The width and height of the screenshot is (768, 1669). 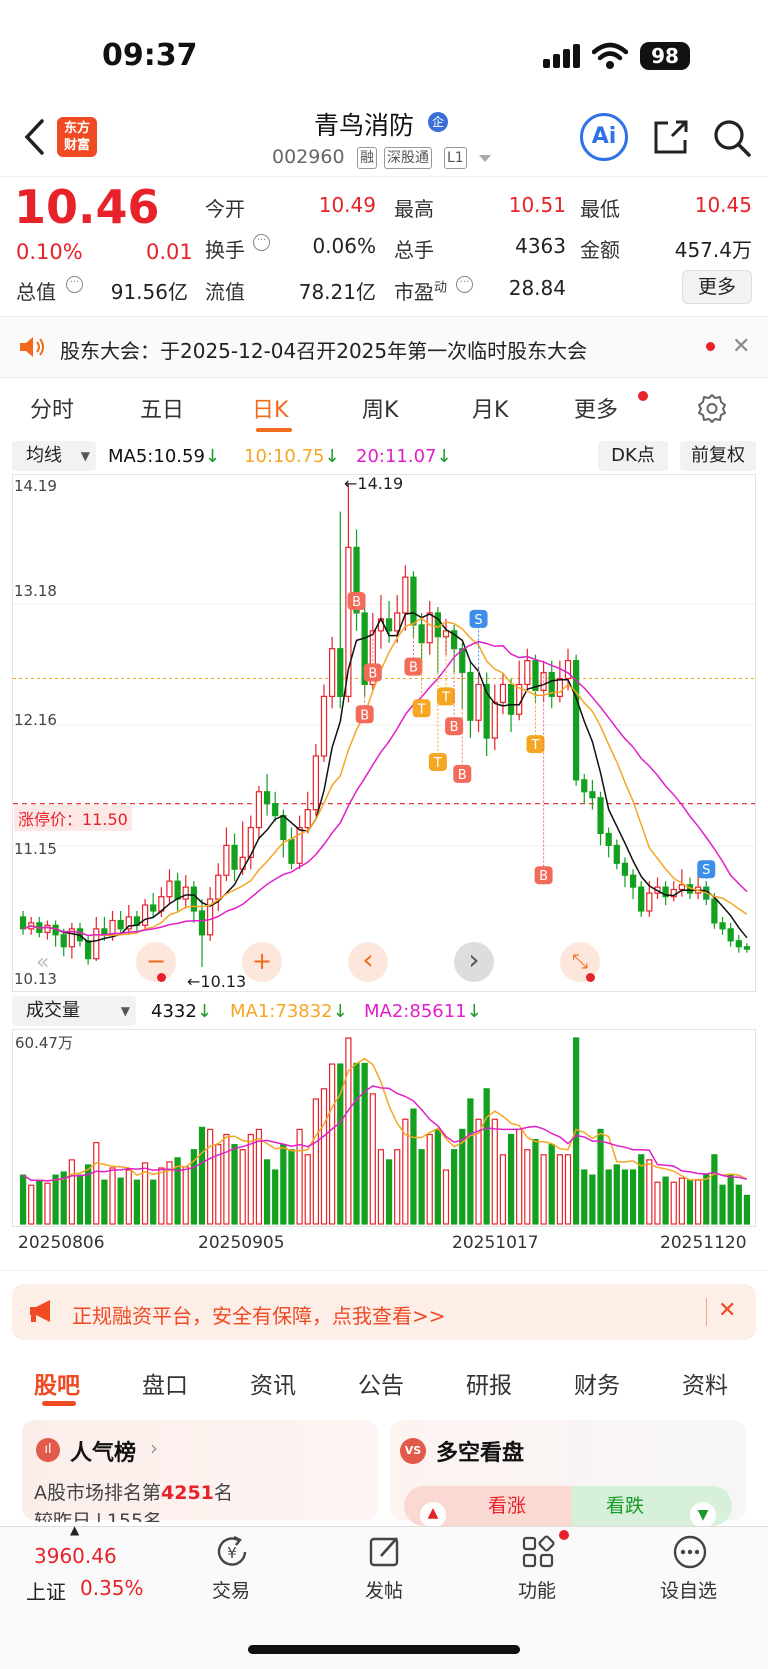 What do you see at coordinates (324, 351) in the screenshot?
I see `notice-text: 股东大会：于2025-12-04召开2025年第一次临时股东大会` at bounding box center [324, 351].